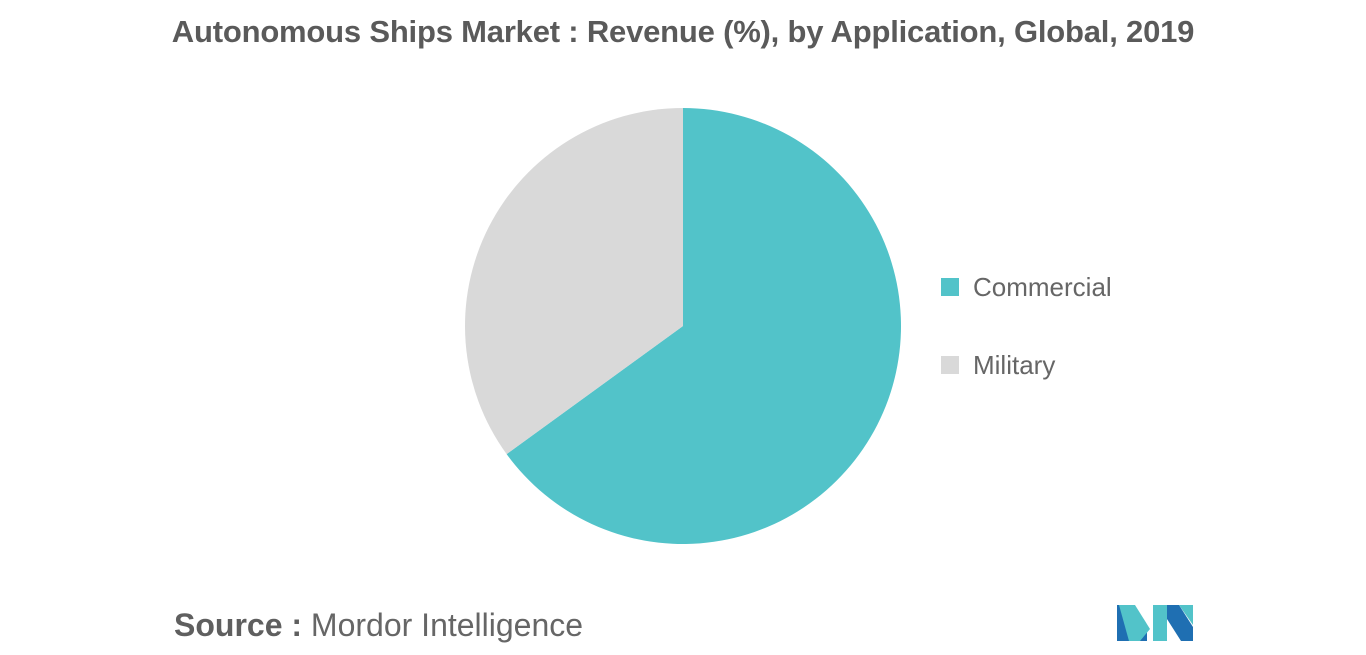 The height and width of the screenshot is (655, 1366). What do you see at coordinates (1014, 364) in the screenshot?
I see `legend-label-military: Military` at bounding box center [1014, 364].